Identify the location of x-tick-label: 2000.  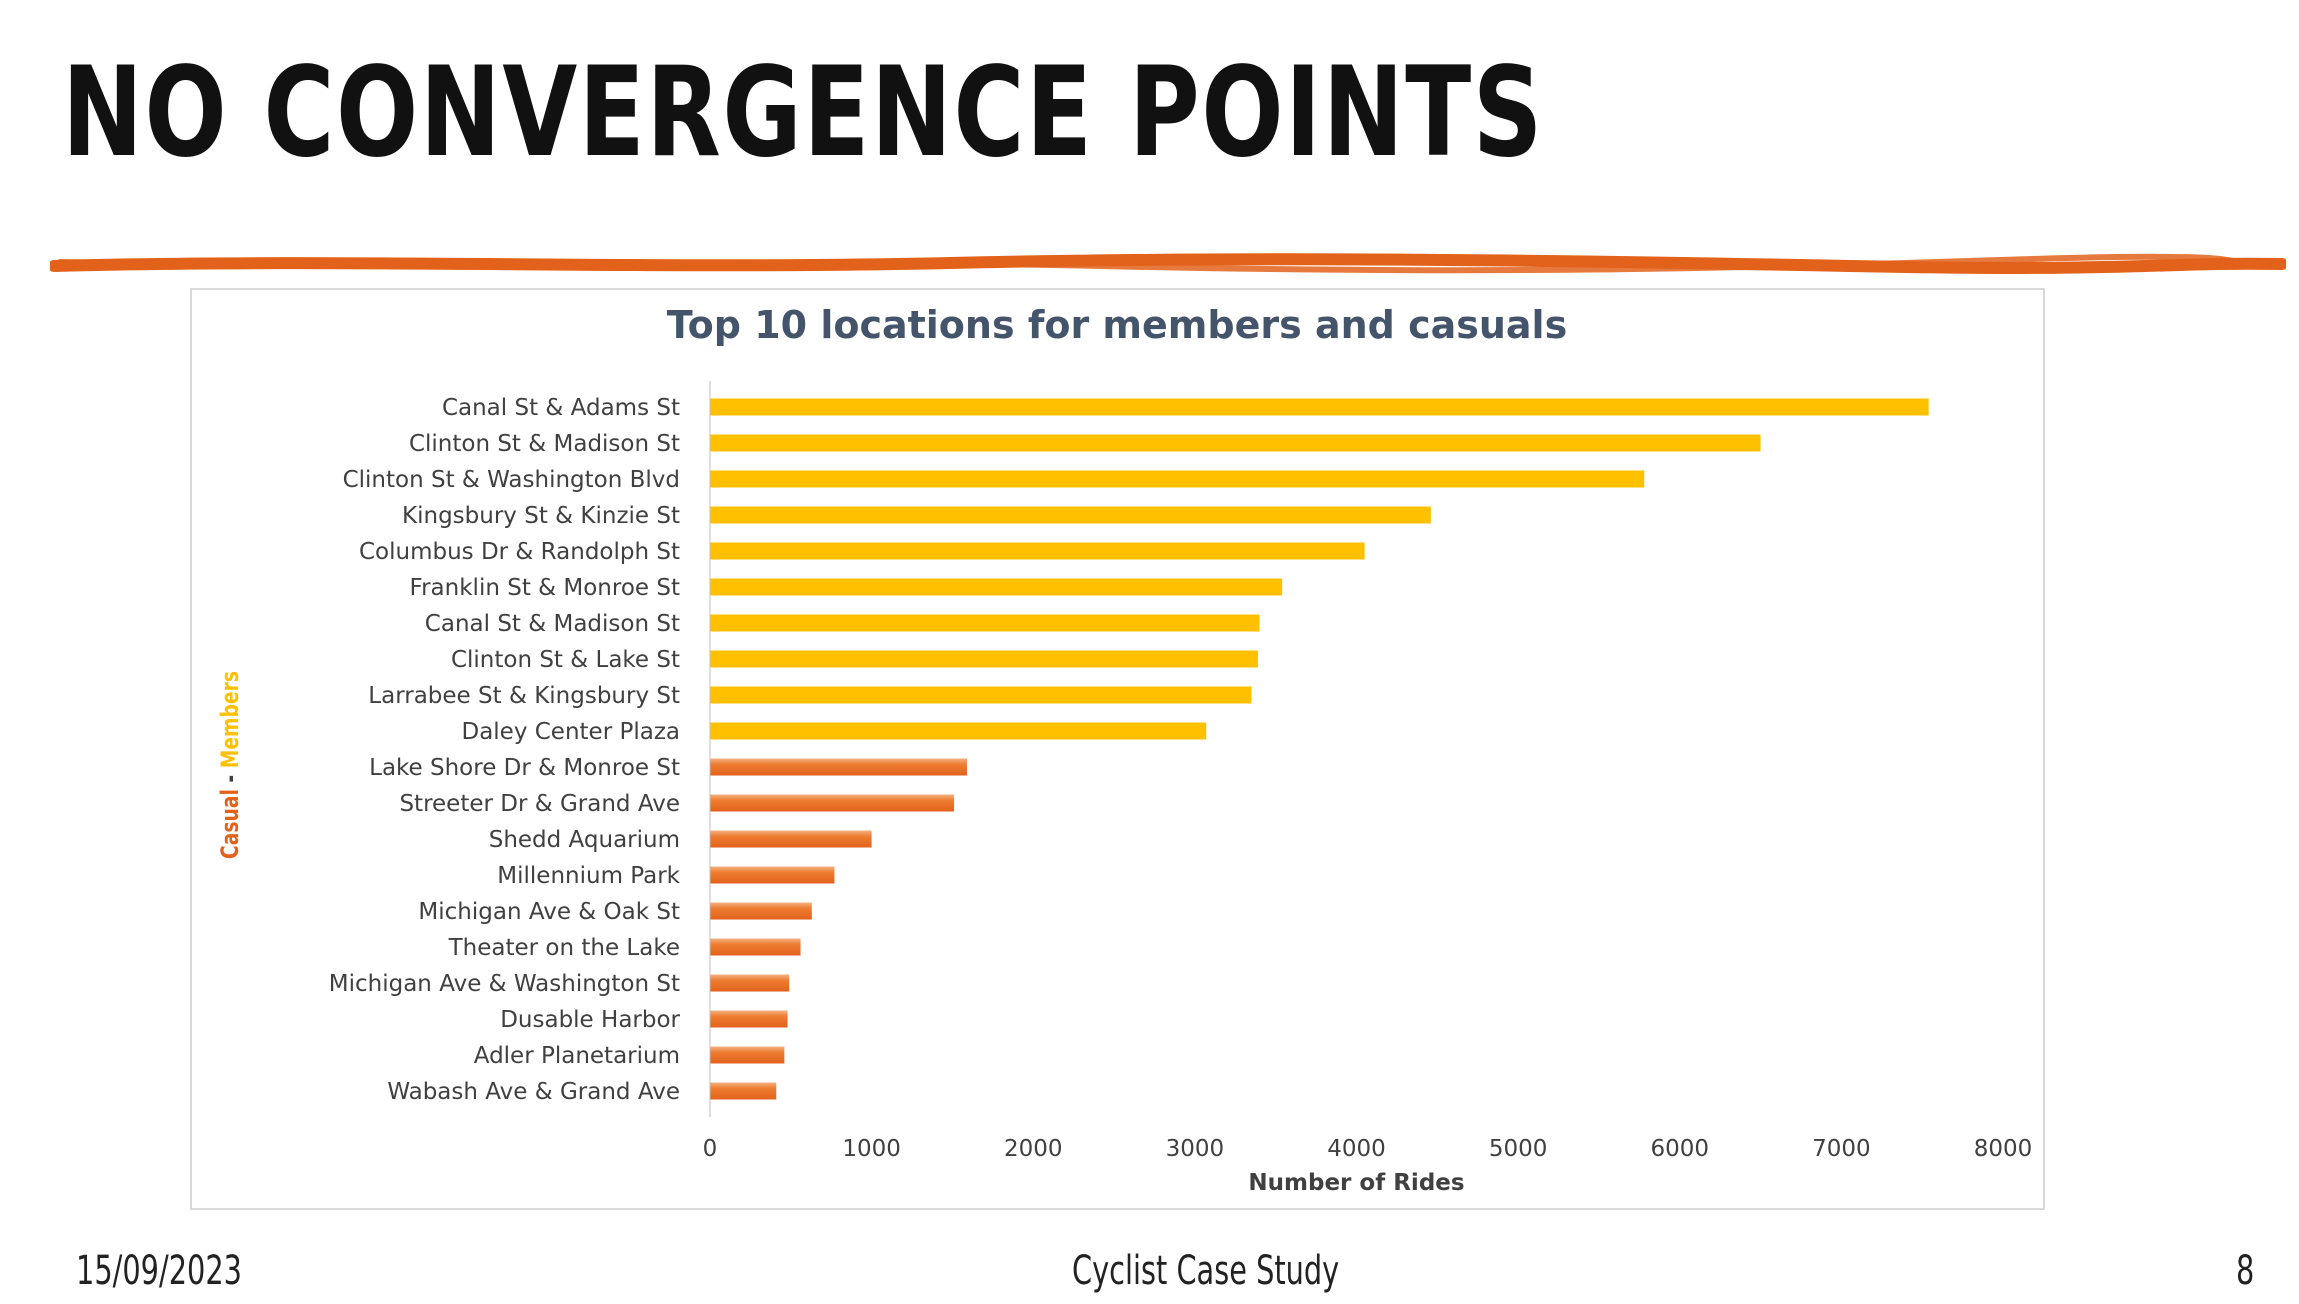
(1033, 1149).